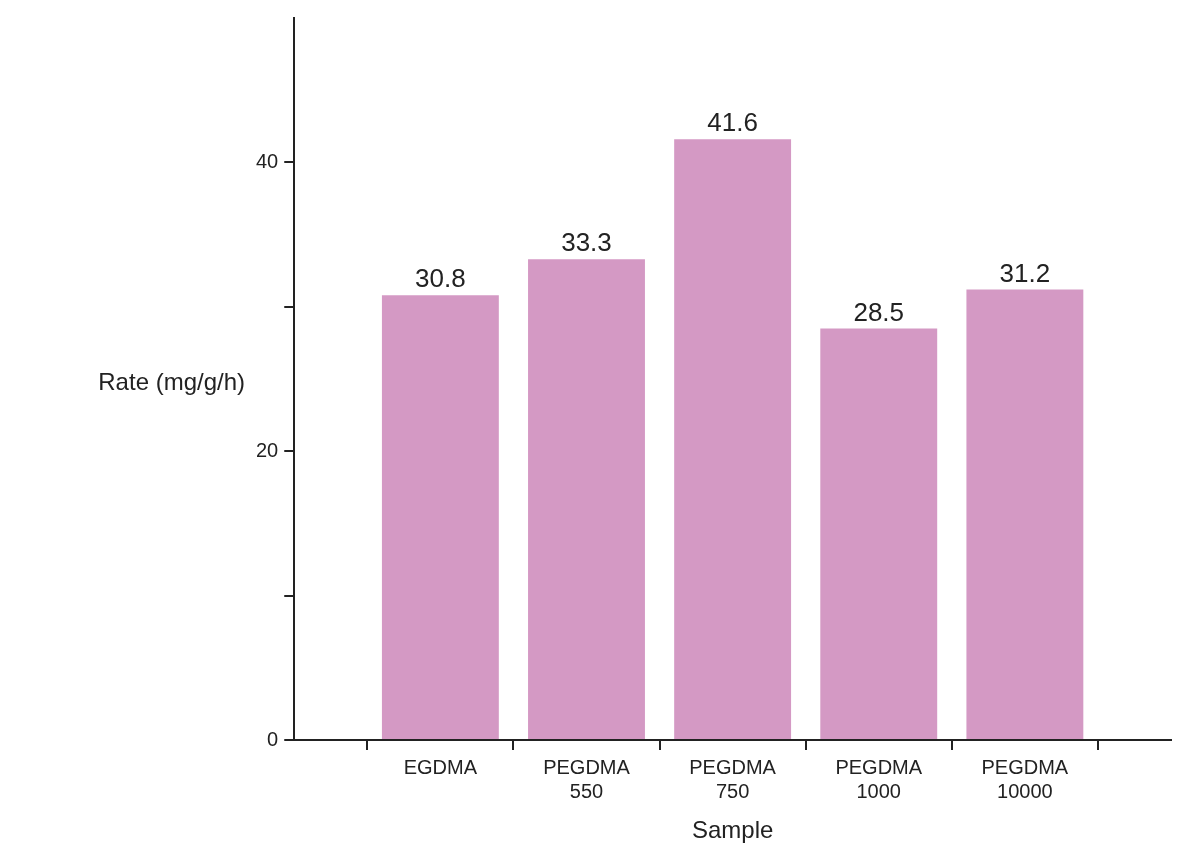 This screenshot has width=1185, height=850. I want to click on data-label: 28.5, so click(879, 311).